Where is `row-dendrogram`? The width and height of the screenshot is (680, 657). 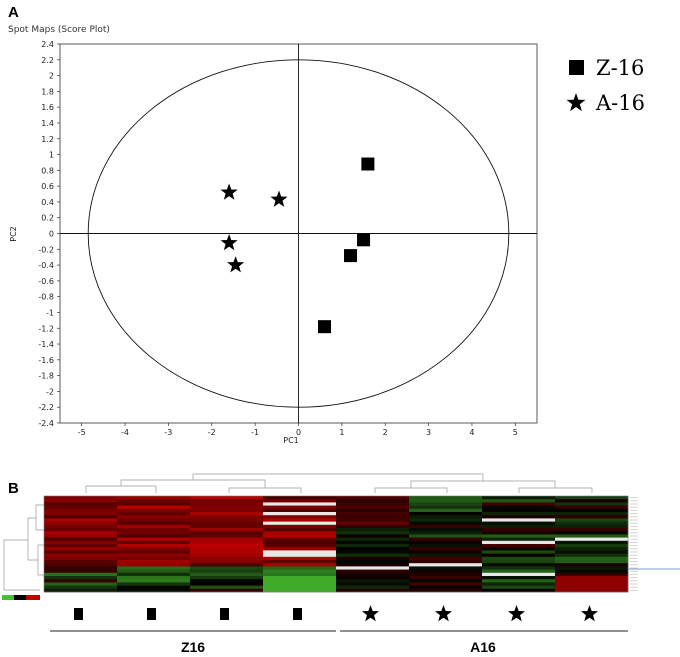 row-dendrogram is located at coordinates (23, 547).